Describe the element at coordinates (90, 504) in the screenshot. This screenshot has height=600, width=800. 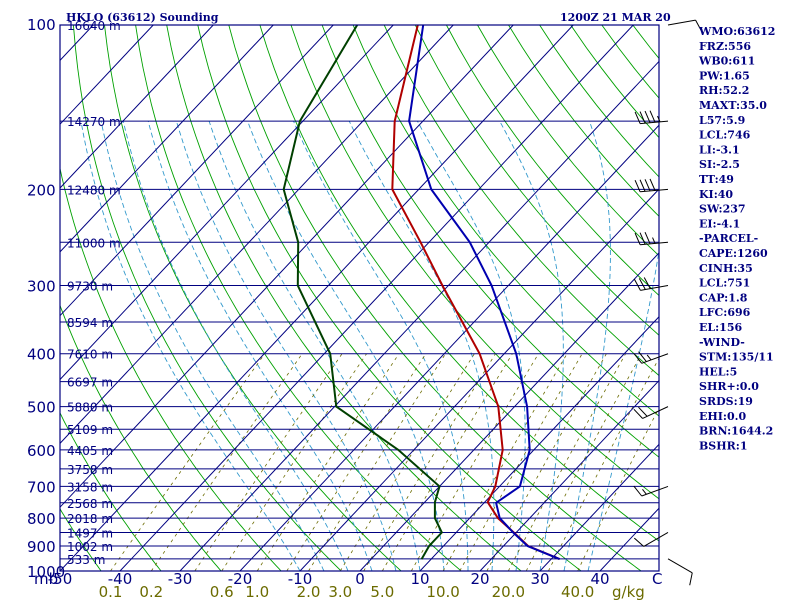
I see `height-label: 2568 m` at that location.